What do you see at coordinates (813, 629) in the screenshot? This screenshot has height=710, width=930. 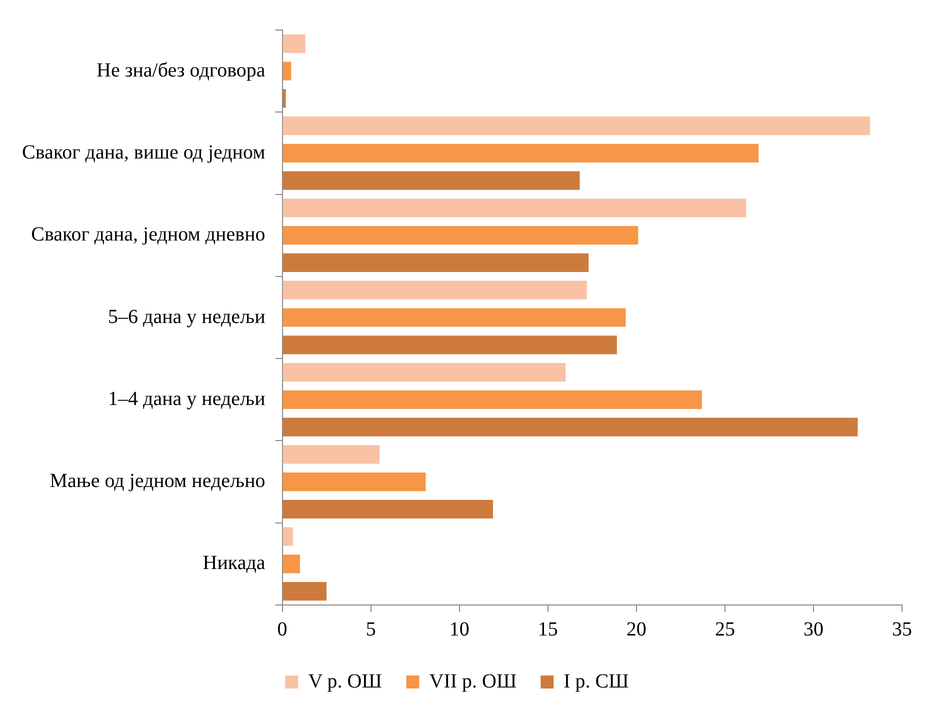 I see `x-tick-label: 30` at bounding box center [813, 629].